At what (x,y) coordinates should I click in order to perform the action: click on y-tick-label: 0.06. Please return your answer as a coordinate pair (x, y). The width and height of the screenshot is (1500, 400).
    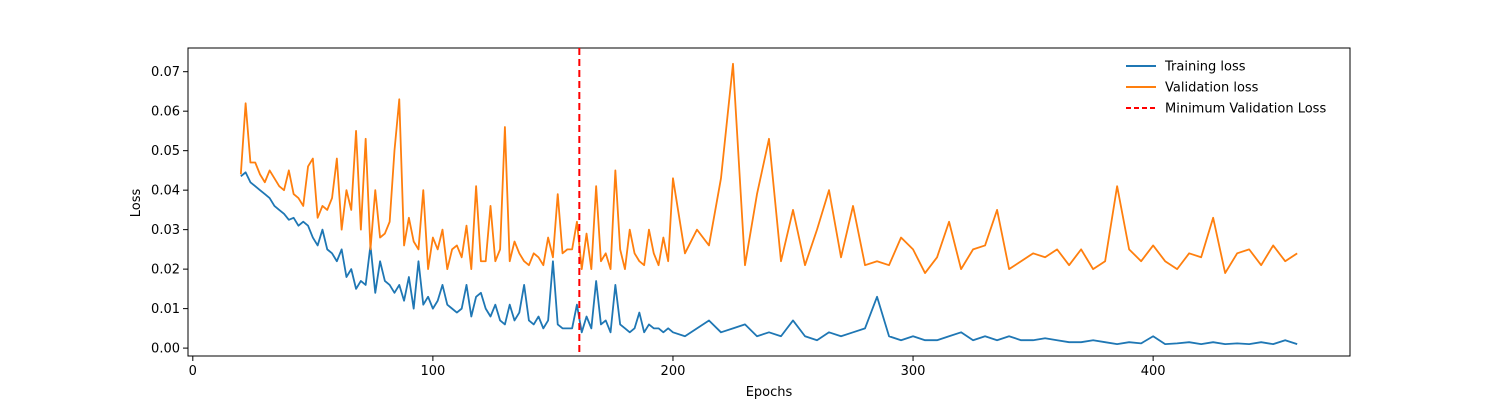
    Looking at the image, I should click on (165, 112).